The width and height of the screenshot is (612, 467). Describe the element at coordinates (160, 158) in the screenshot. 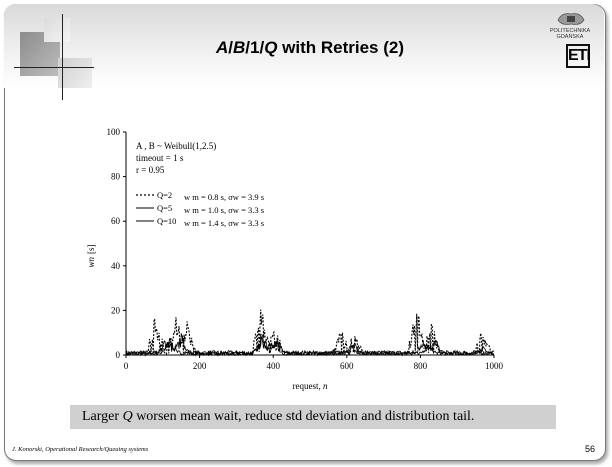

I see `annotation-timeout: timeout = 1 s` at that location.